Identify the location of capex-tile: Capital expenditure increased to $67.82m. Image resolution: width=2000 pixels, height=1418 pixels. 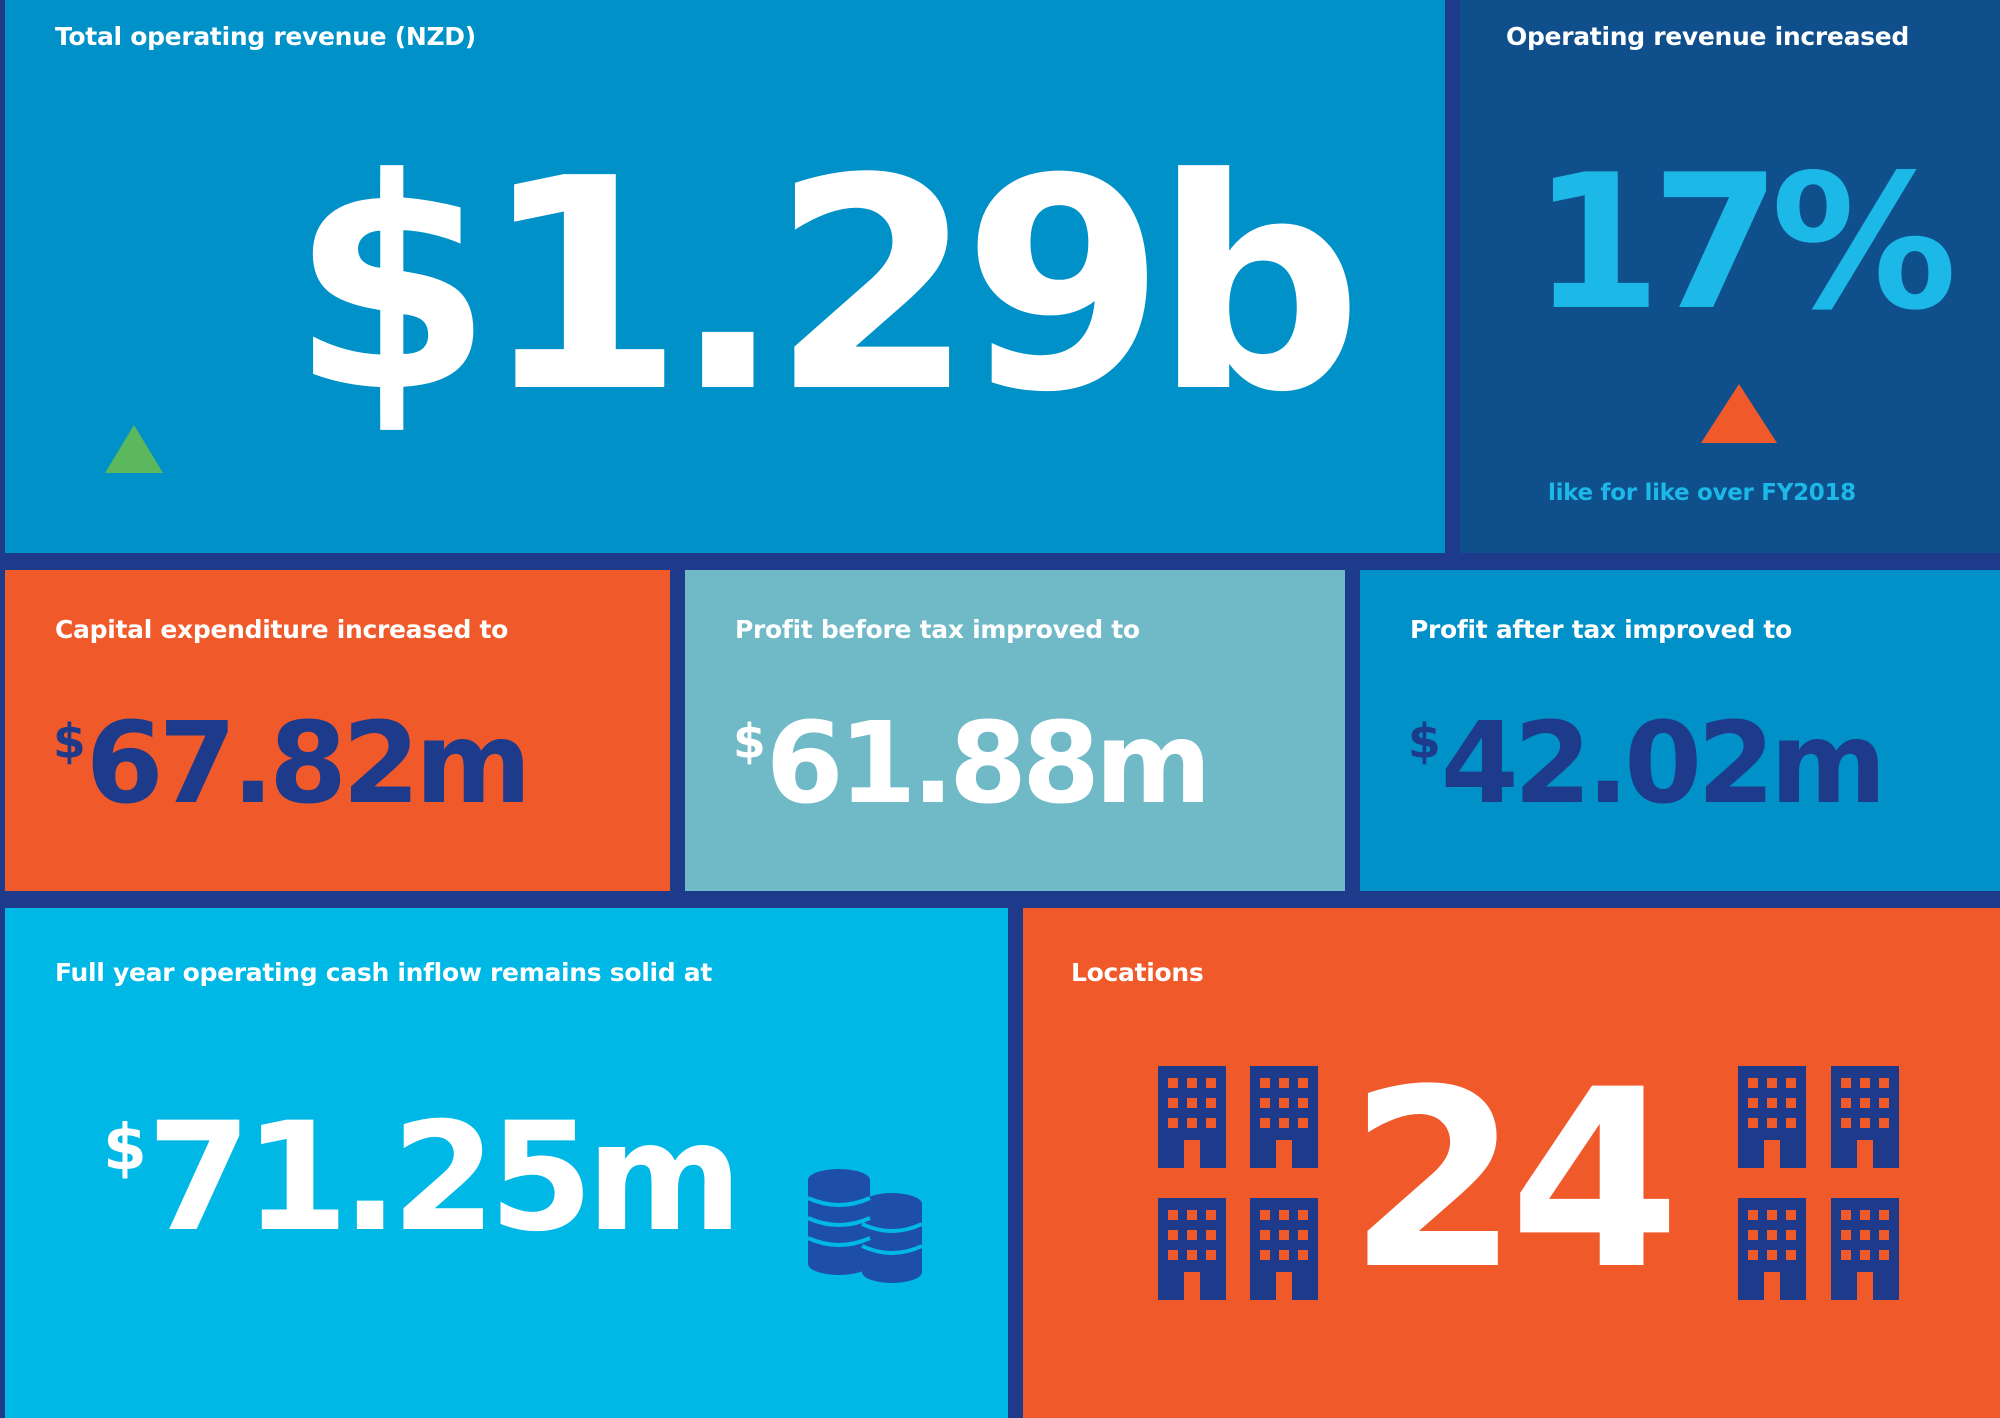
(337, 730).